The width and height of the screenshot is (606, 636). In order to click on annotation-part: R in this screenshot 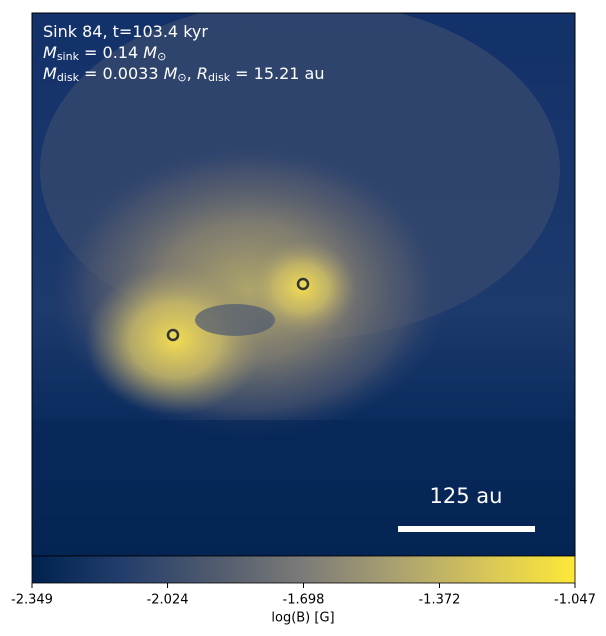, I will do `click(202, 73)`.